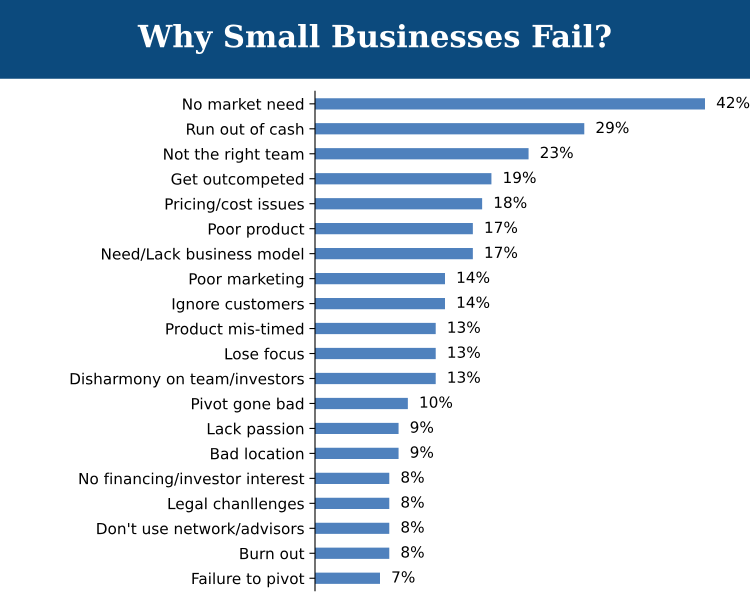 This screenshot has width=750, height=609. What do you see at coordinates (247, 280) in the screenshot?
I see `y-tick-label: Poor marketing` at bounding box center [247, 280].